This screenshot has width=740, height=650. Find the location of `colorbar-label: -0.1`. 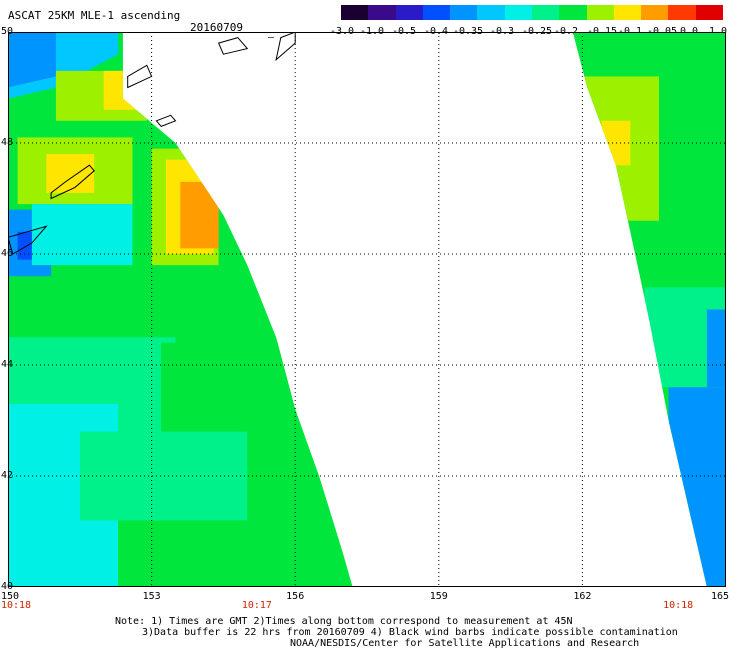

colorbar-label: -0.1 is located at coordinates (630, 31).